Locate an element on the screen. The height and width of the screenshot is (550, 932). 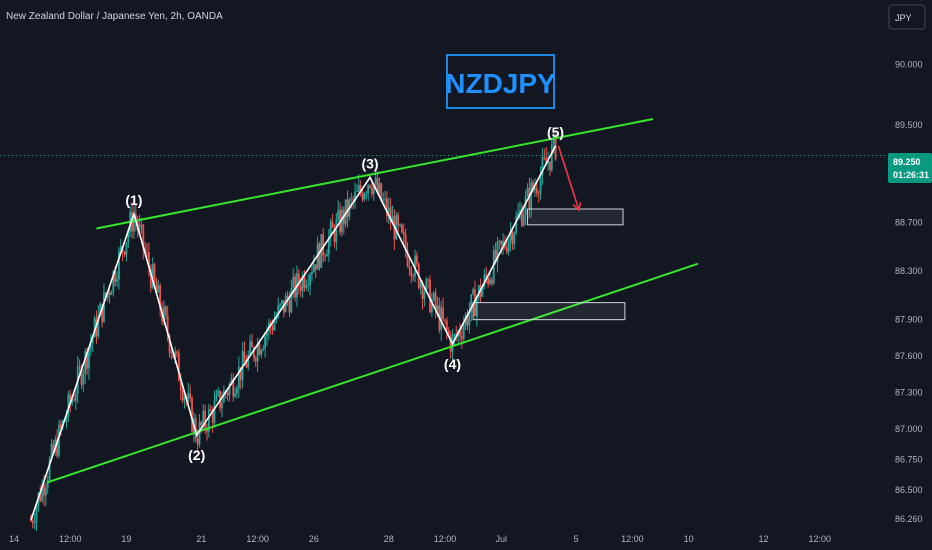
price-tick-label: 86.260 is located at coordinates (909, 519).